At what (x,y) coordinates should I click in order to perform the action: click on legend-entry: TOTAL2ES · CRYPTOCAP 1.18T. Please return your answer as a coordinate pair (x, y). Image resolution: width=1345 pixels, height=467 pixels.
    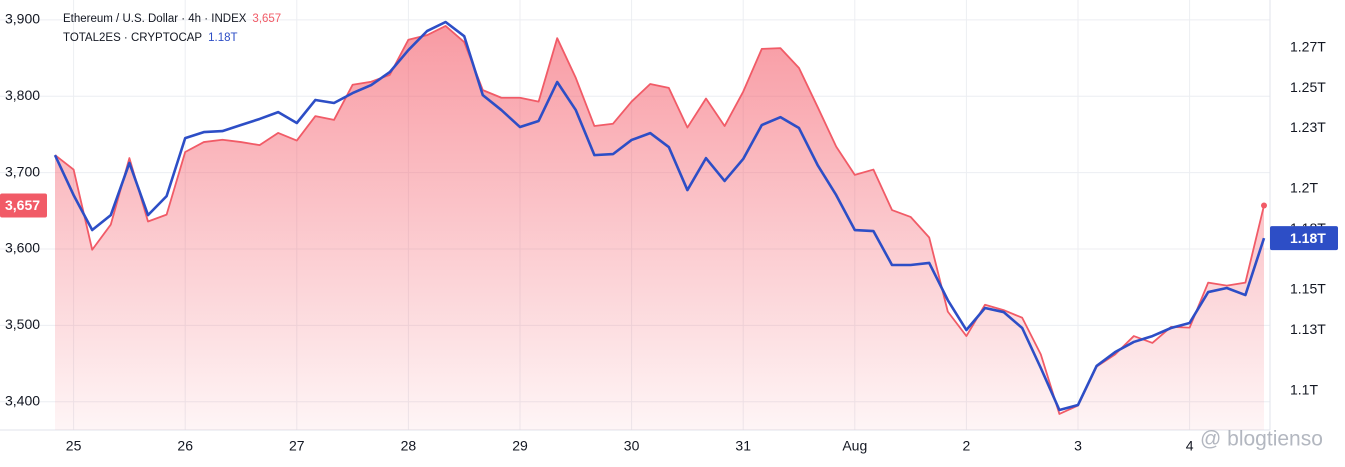
    Looking at the image, I should click on (150, 38).